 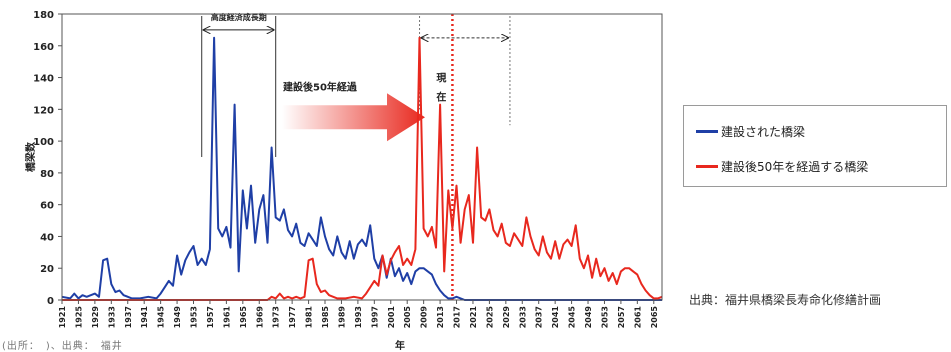 What do you see at coordinates (47, 237) in the screenshot?
I see `y-tick-label: 40` at bounding box center [47, 237].